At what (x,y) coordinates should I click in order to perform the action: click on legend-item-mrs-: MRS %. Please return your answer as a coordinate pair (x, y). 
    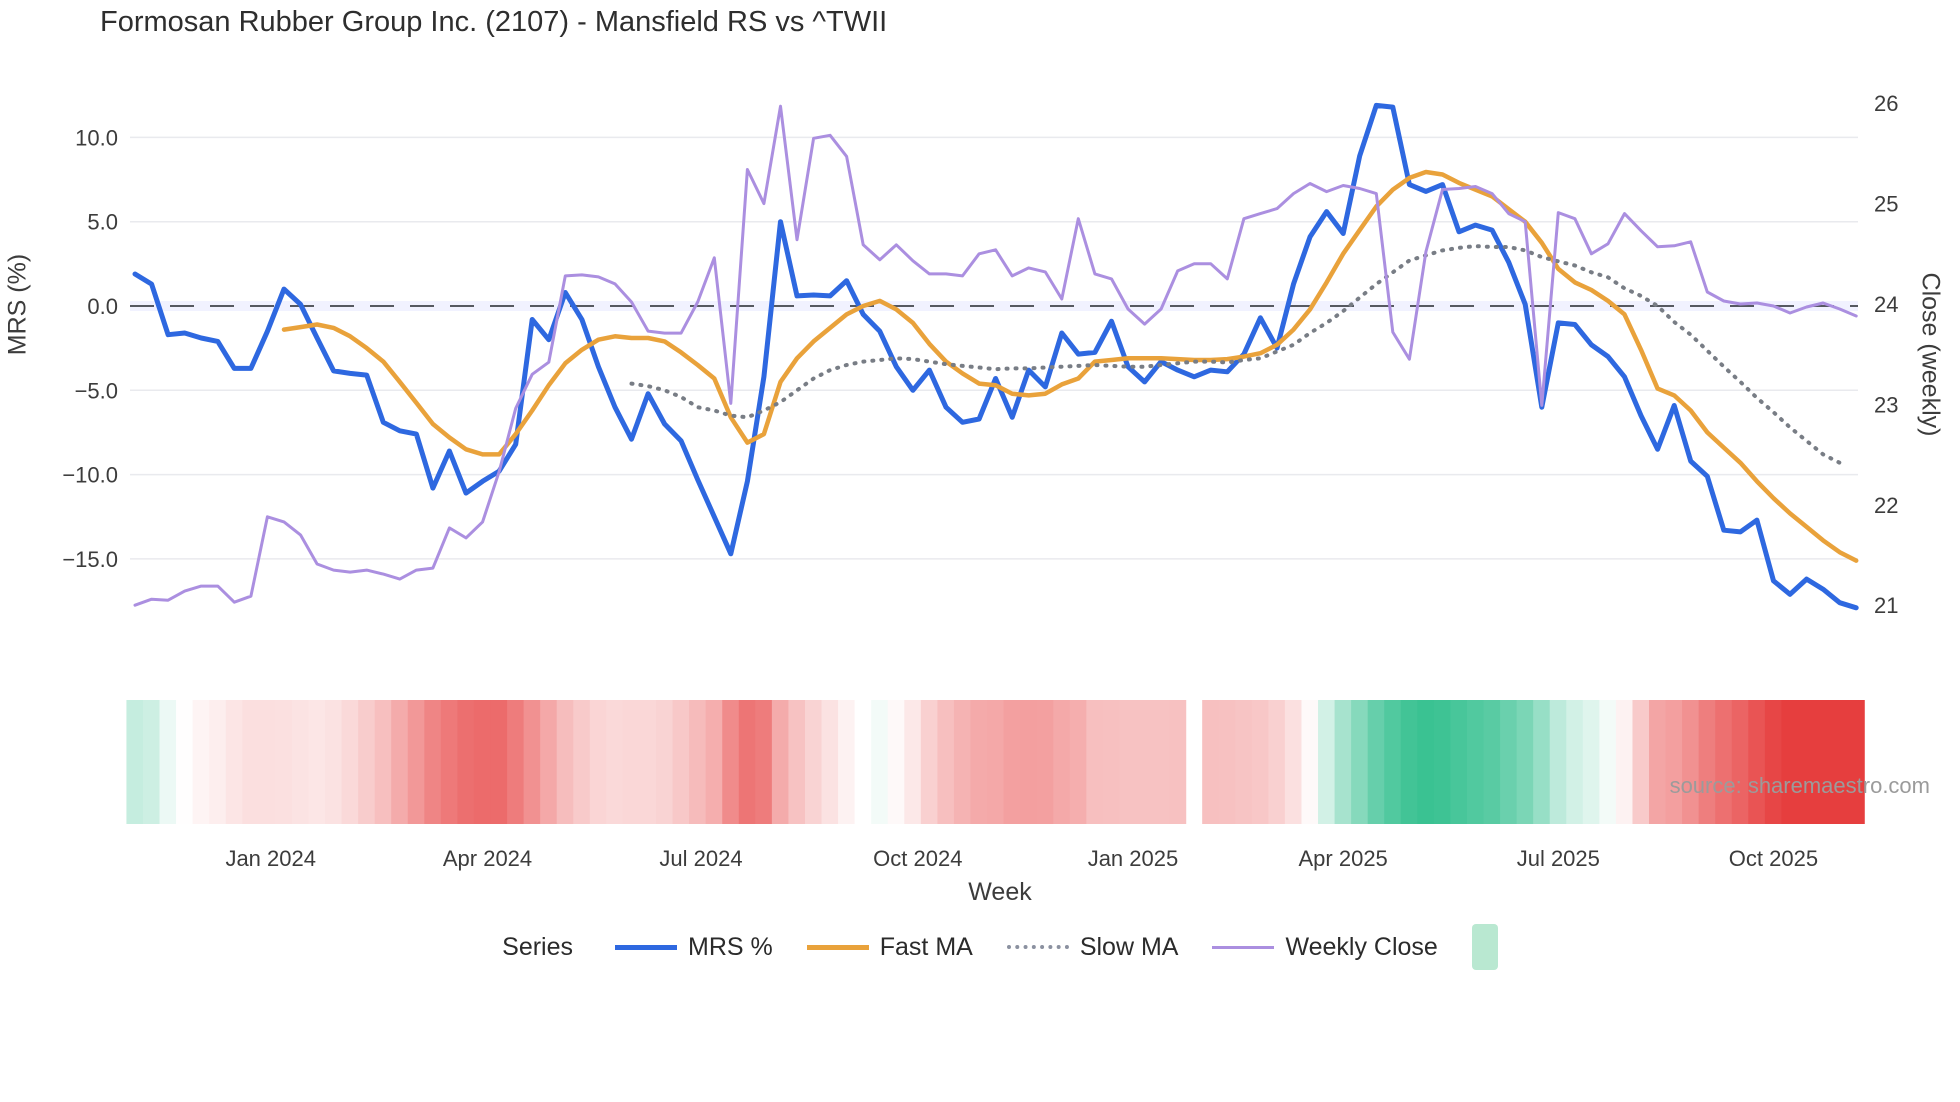
    Looking at the image, I should click on (694, 947).